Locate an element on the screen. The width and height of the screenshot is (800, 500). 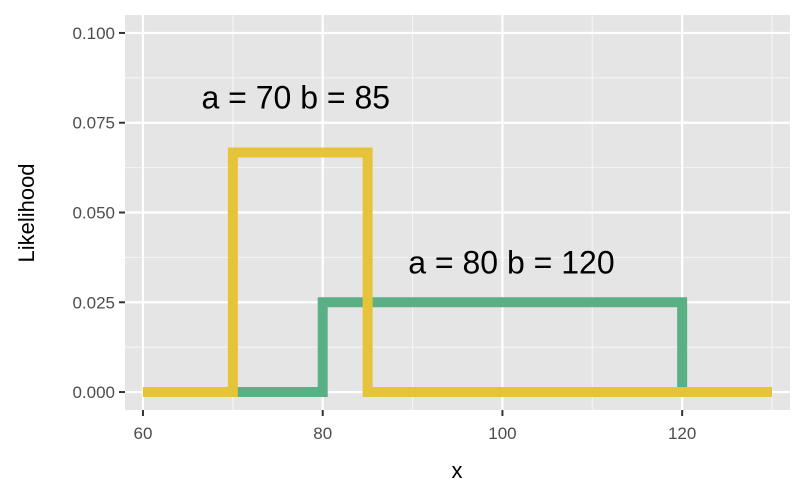
y-tick-label: 0.000 is located at coordinates (93, 392).